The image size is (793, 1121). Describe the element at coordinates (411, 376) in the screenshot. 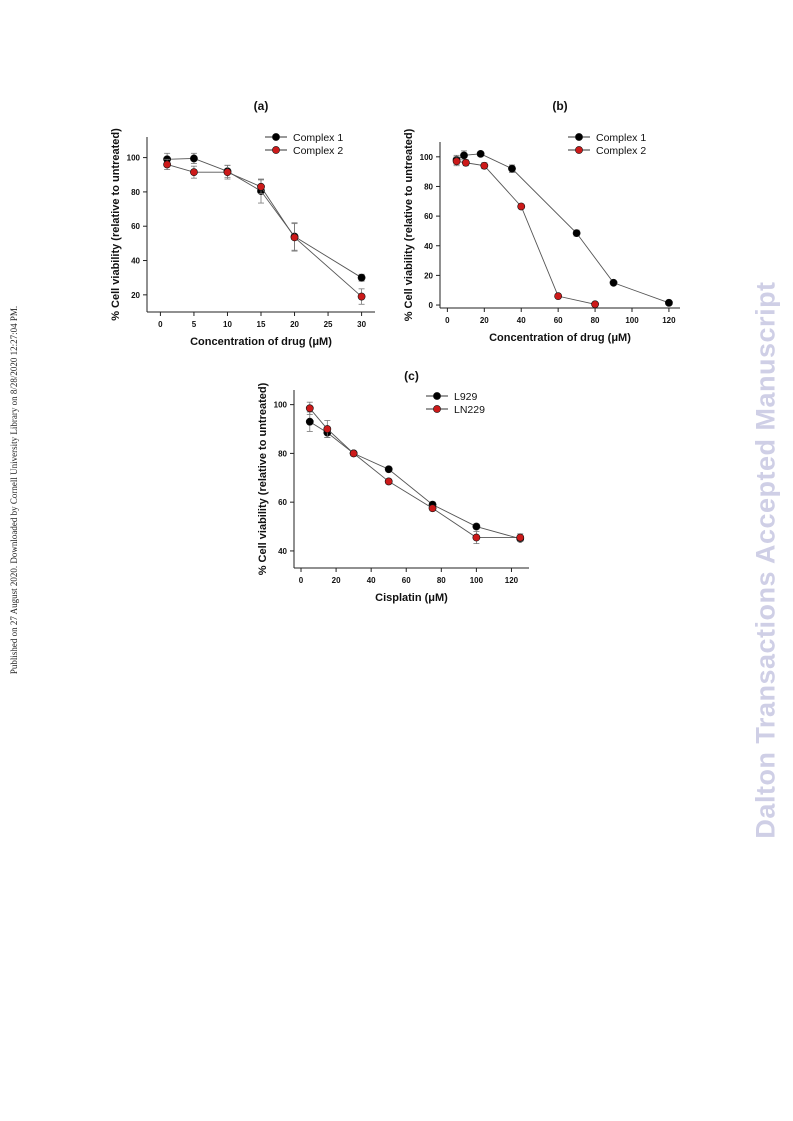

I see `chart-title: (c)` at that location.